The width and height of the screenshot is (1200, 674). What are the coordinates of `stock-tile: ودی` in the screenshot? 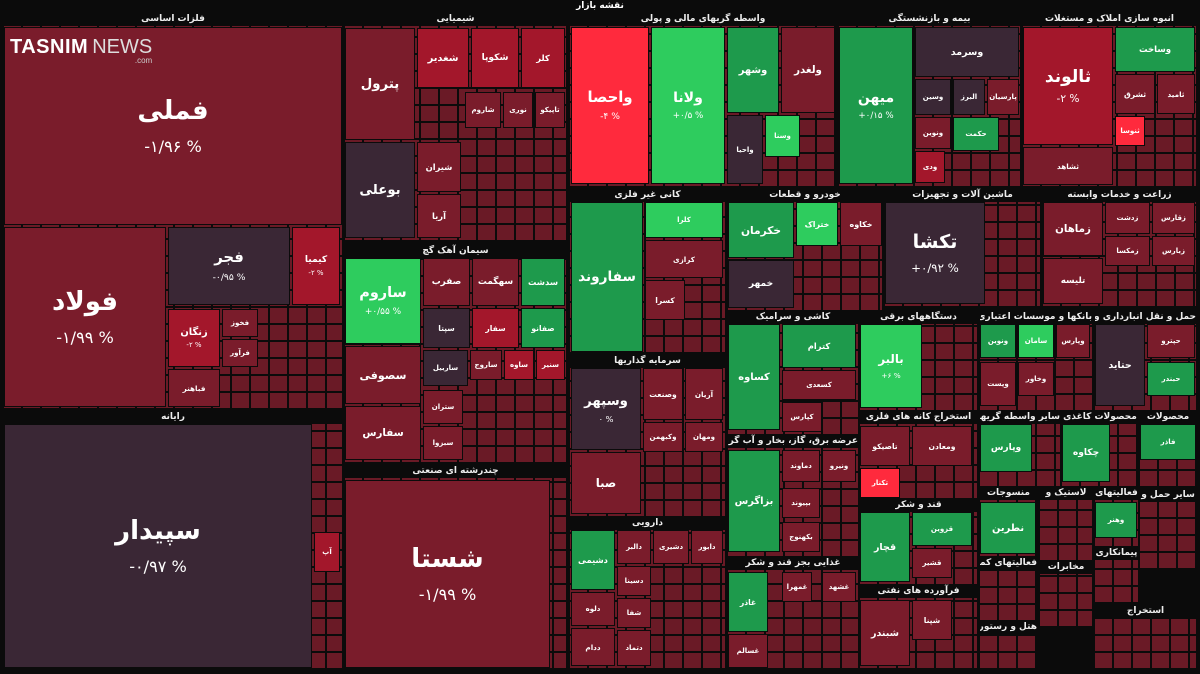 It's located at (930, 167).